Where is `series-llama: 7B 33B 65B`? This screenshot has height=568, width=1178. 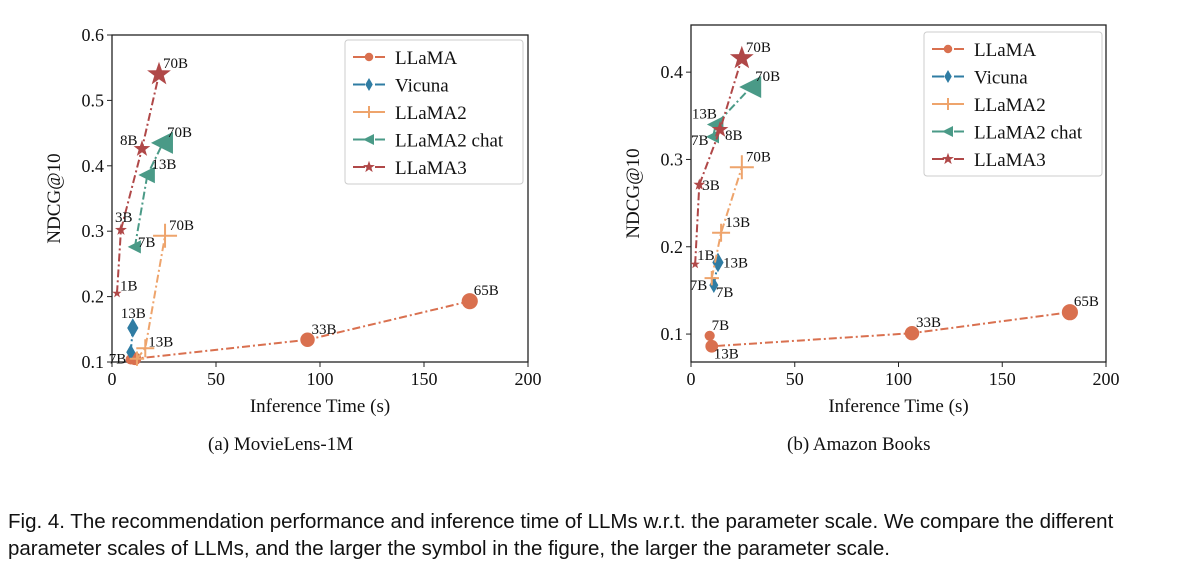 series-llama: 7B 33B 65B is located at coordinates (304, 325).